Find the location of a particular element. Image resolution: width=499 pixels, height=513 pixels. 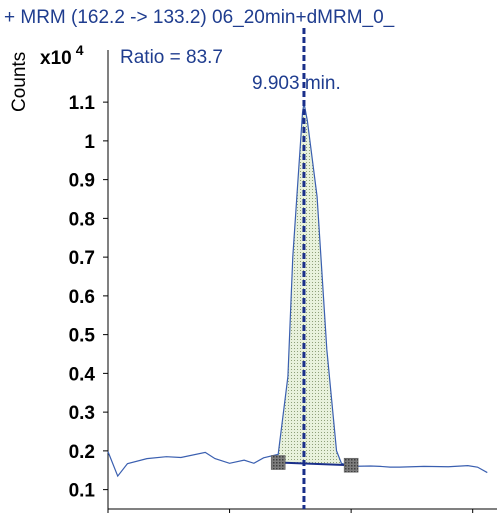

y-tick-label: 0.9 is located at coordinates (82, 181).